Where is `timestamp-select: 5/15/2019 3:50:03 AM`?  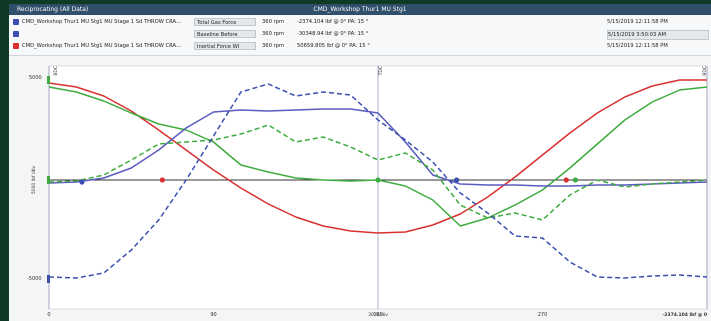
timestamp-select: 5/15/2019 3:50:03 AM is located at coordinates (658, 35).